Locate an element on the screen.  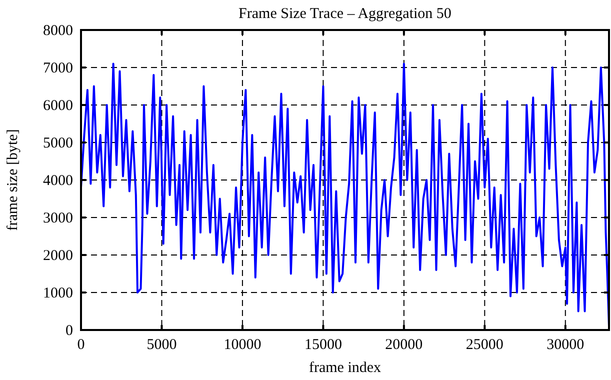
x-tick-label: 10000 is located at coordinates (243, 345).